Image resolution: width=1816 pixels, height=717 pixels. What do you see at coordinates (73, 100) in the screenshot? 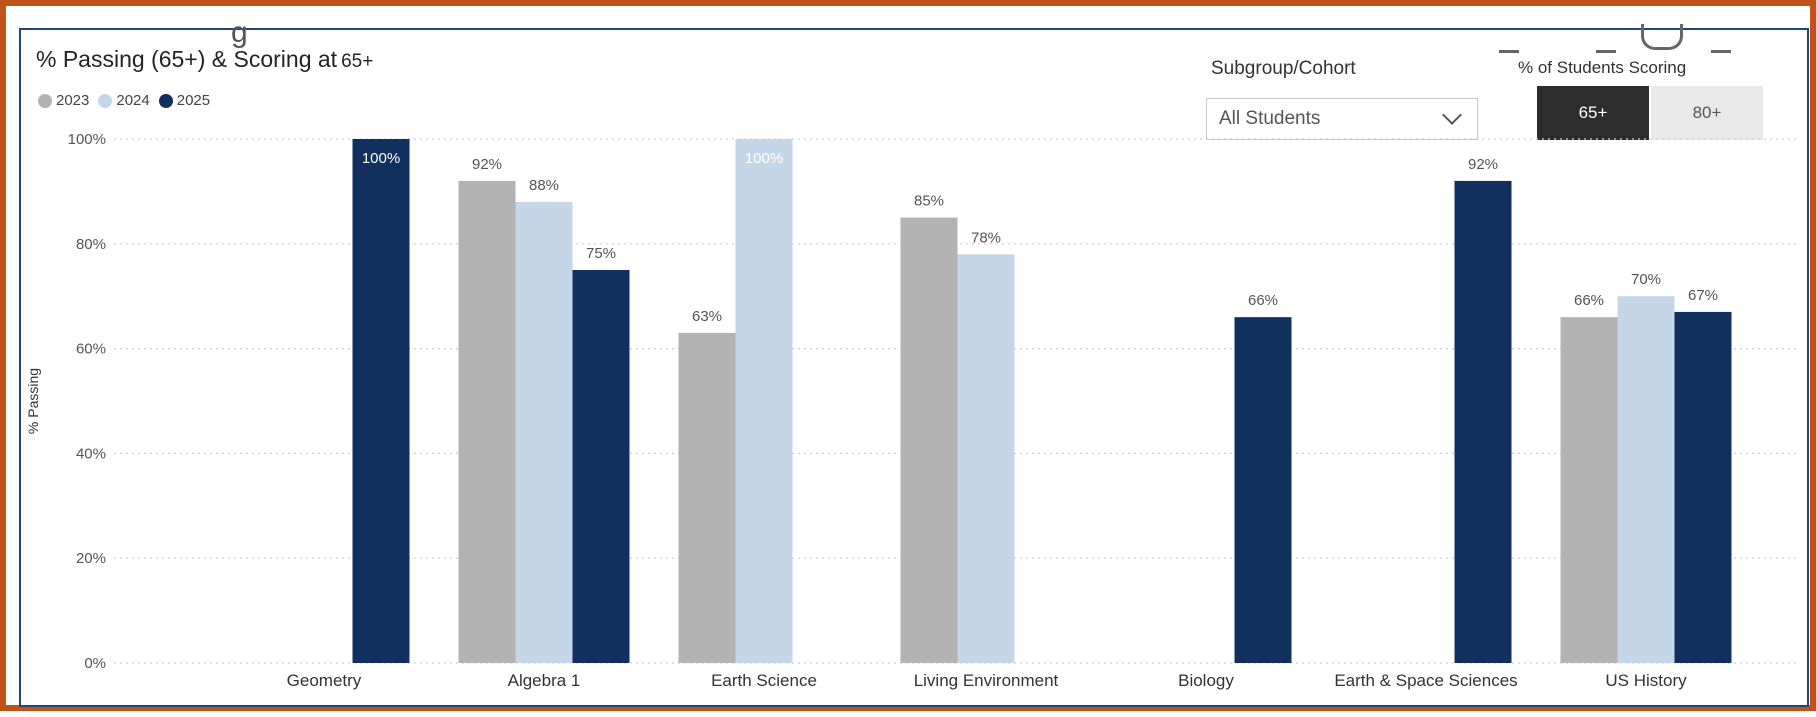
I see `legend-label: 2023` at bounding box center [73, 100].